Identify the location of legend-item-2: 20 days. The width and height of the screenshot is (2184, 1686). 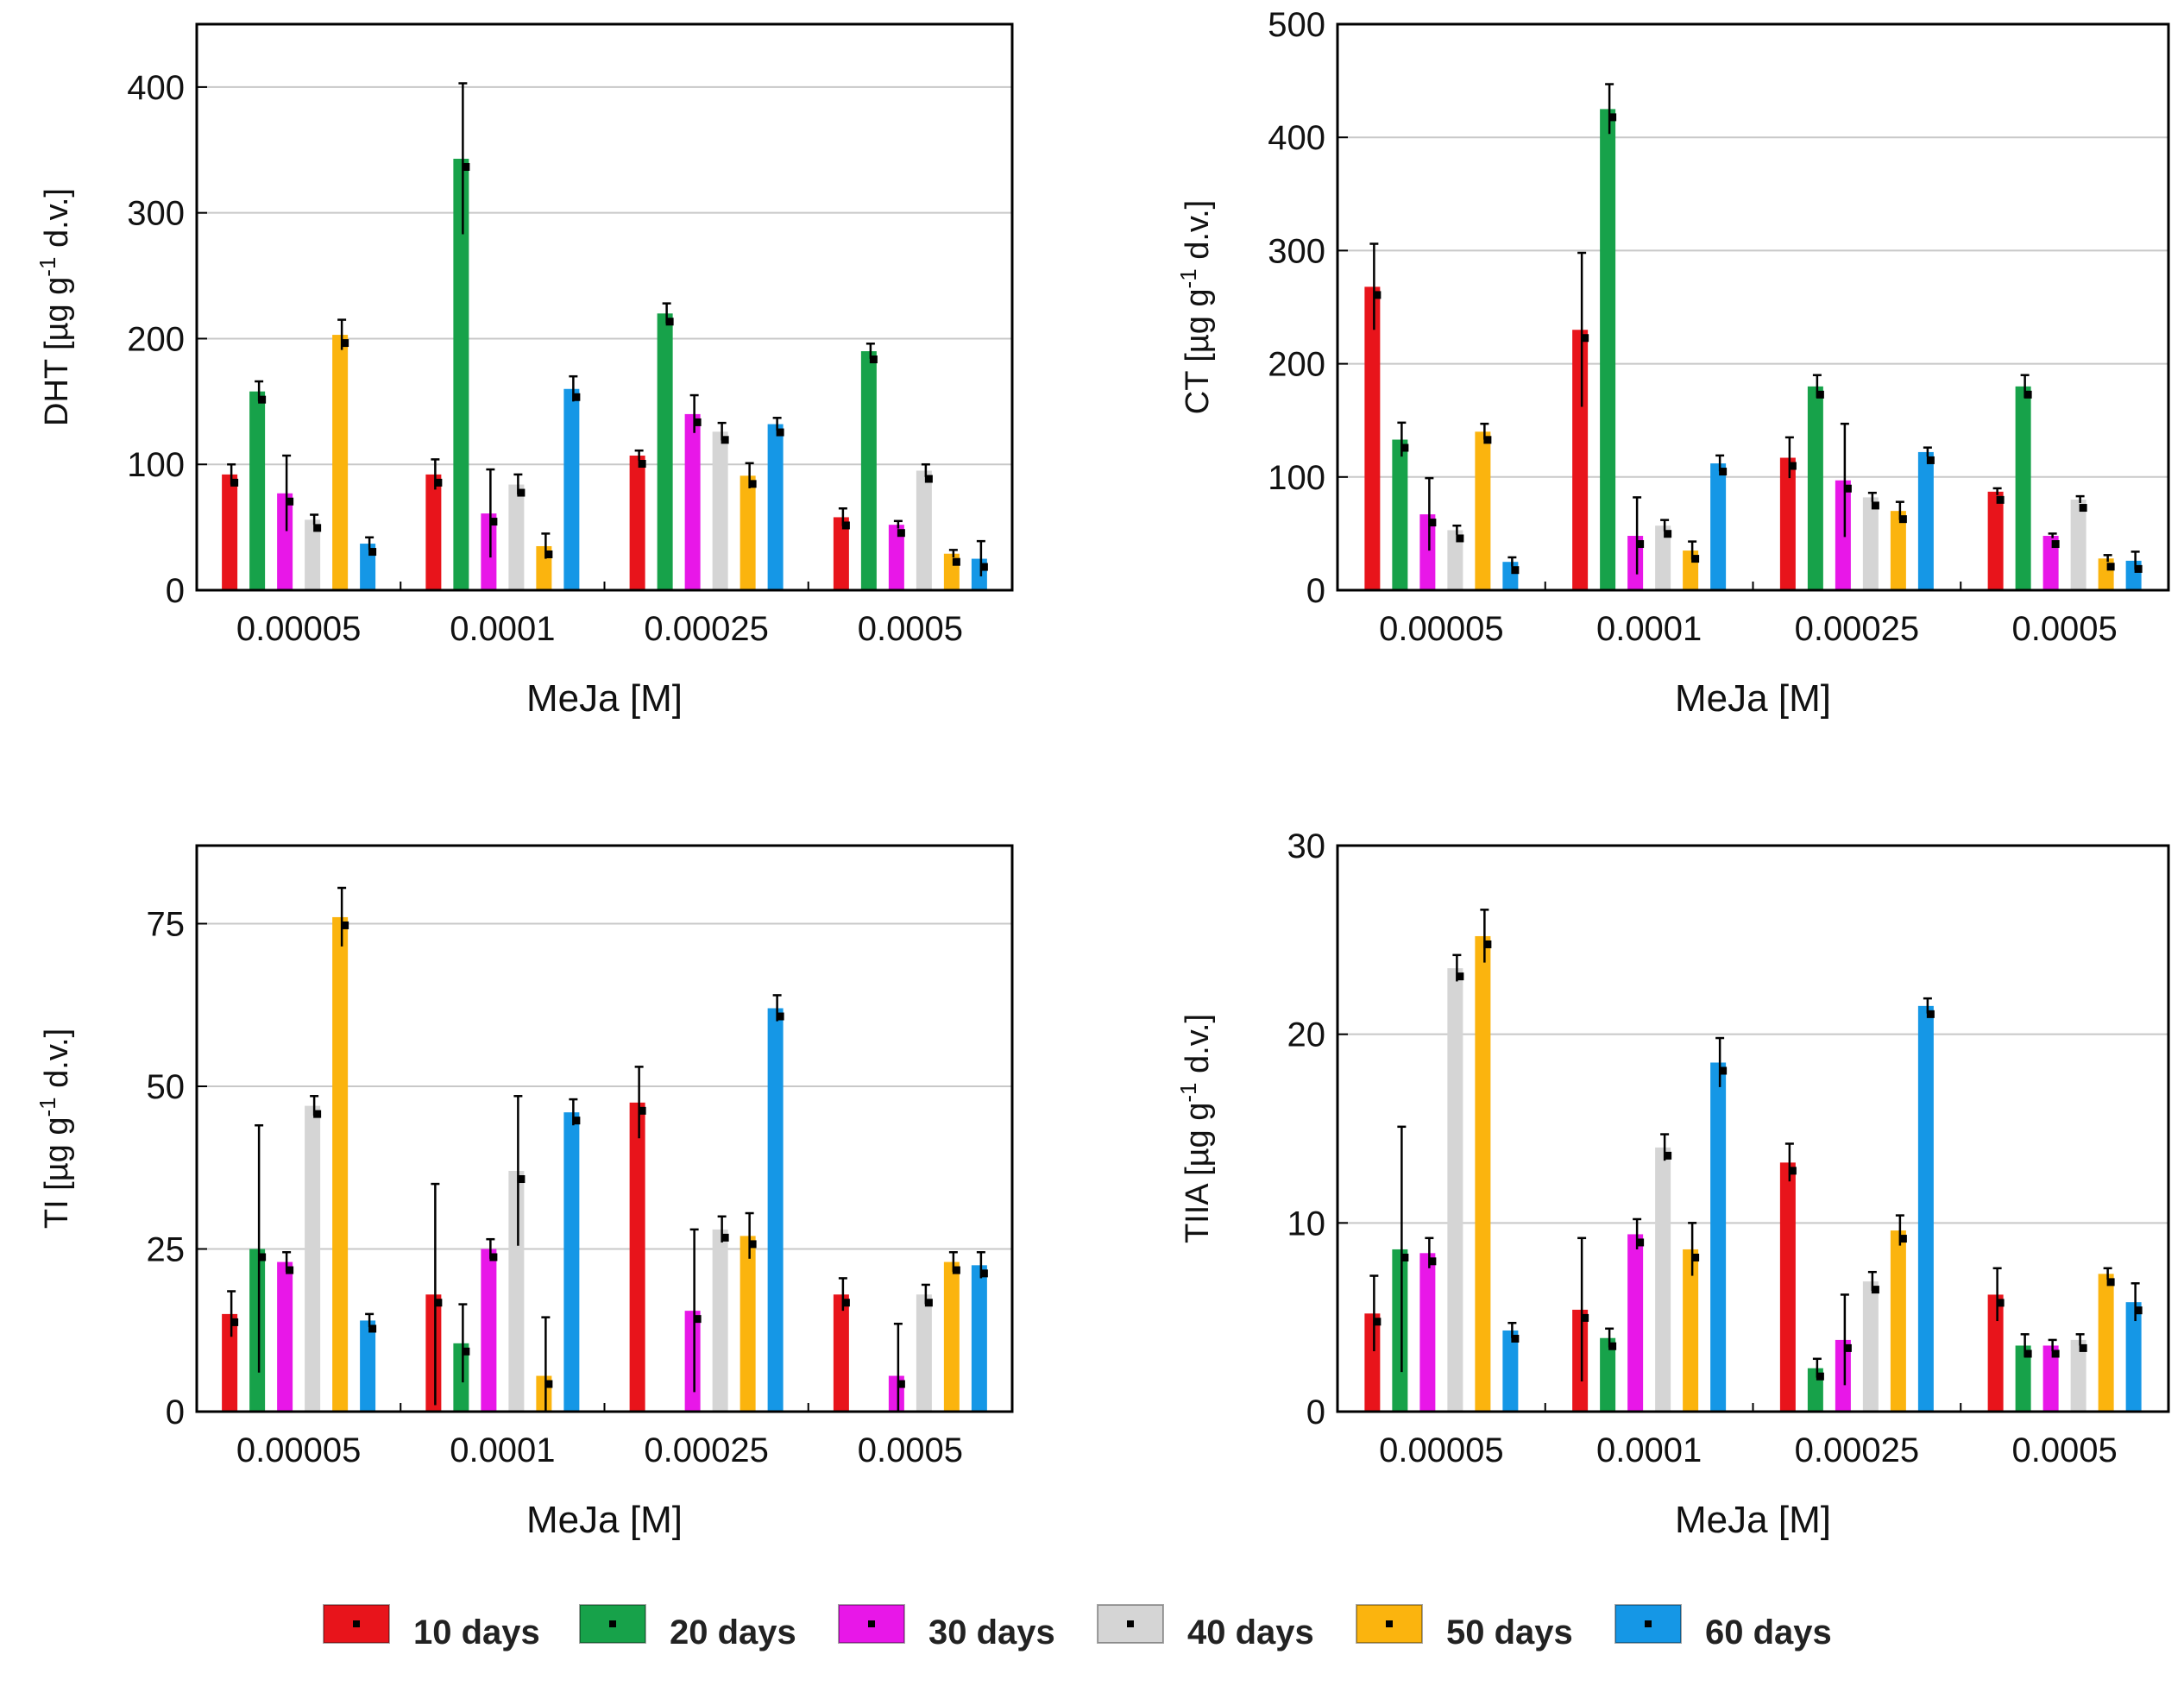
(687, 1627).